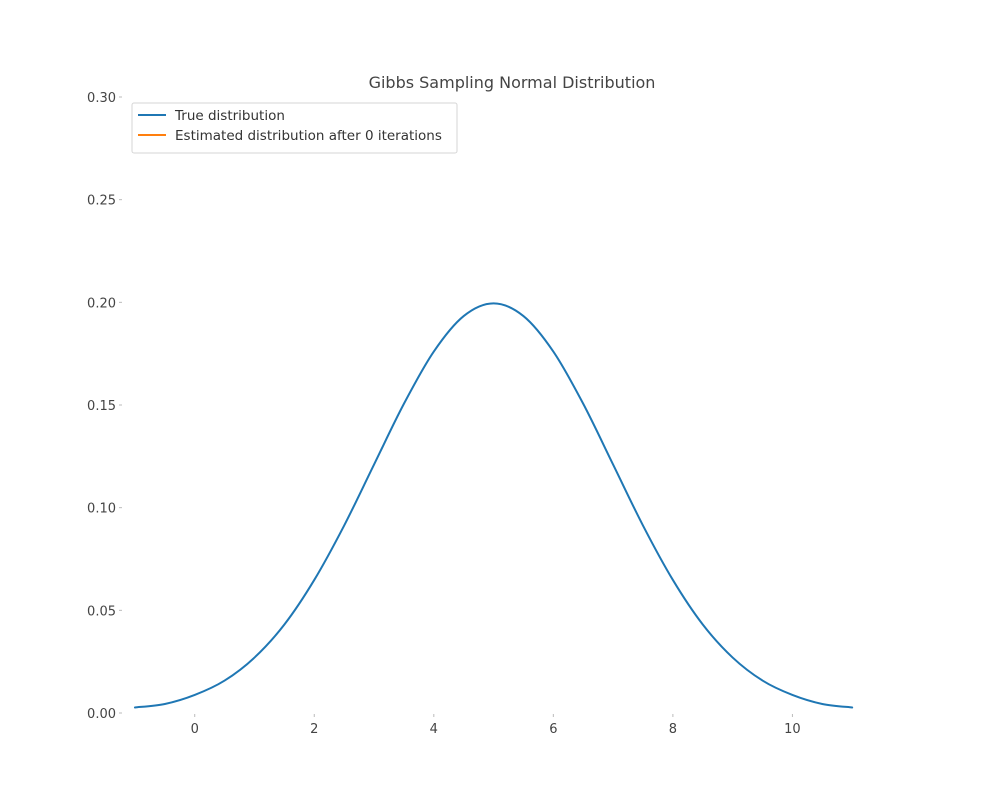 The width and height of the screenshot is (1000, 800). I want to click on x-tick-label: 4, so click(434, 729).